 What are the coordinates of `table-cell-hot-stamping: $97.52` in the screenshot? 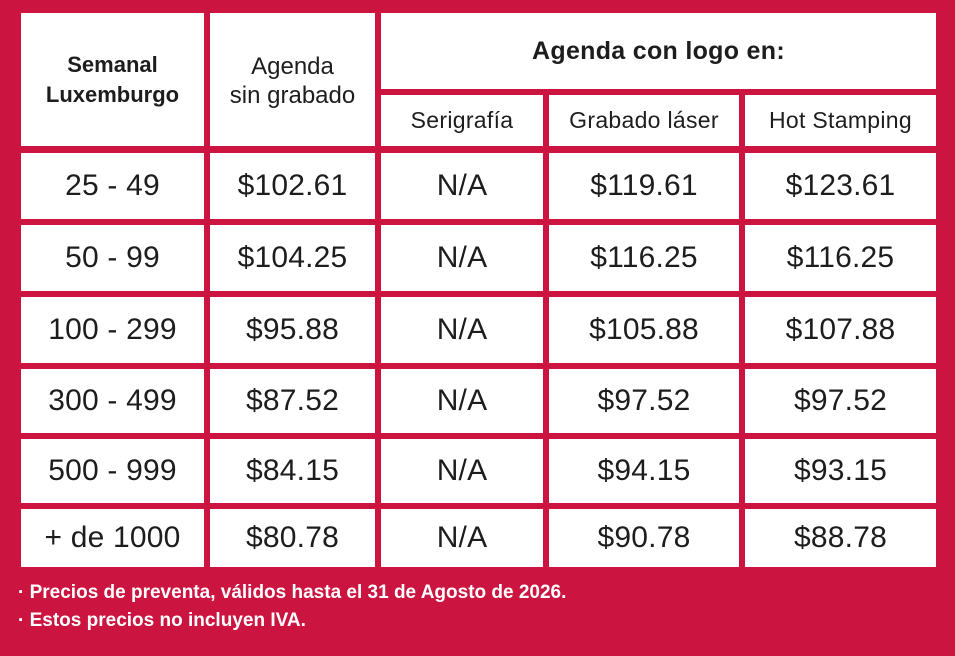 It's located at (840, 401).